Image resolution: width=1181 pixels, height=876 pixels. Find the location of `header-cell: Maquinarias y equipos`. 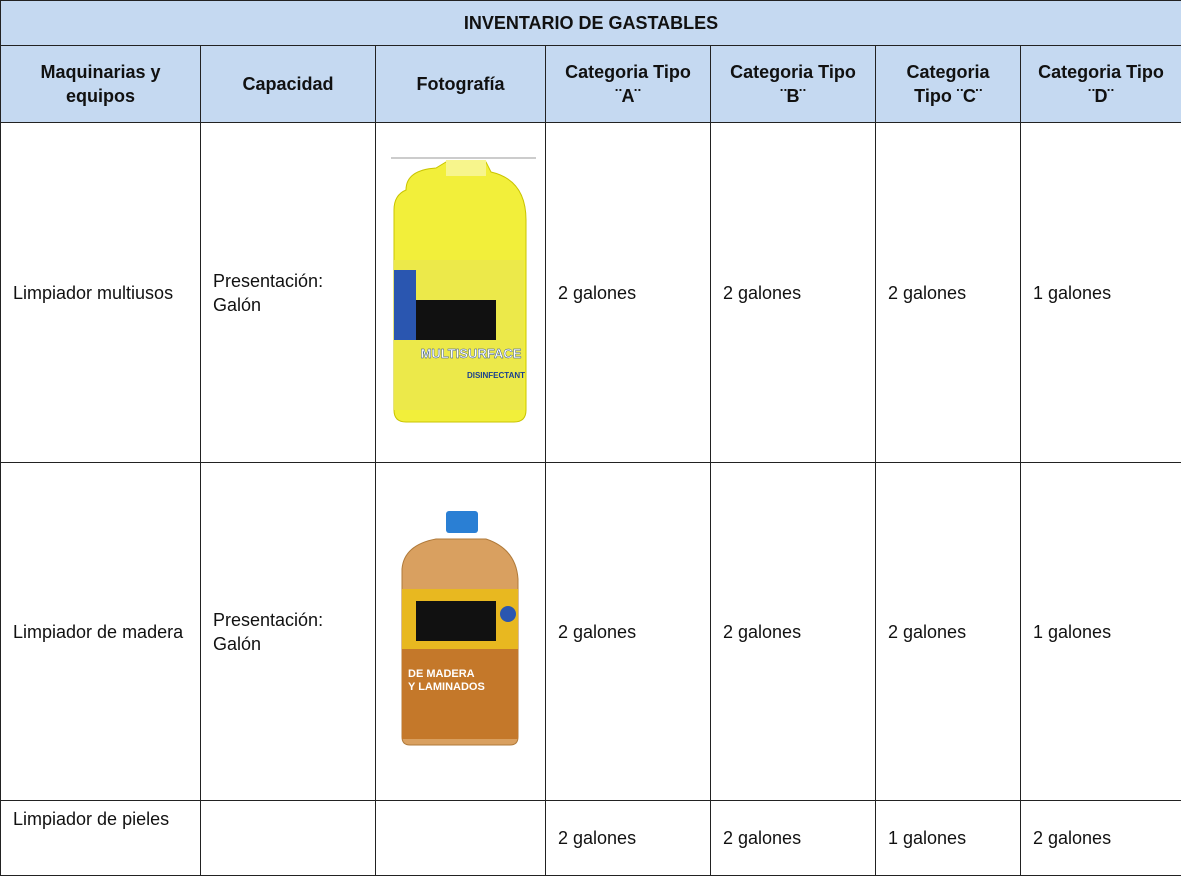

header-cell: Maquinarias y equipos is located at coordinates (101, 84).